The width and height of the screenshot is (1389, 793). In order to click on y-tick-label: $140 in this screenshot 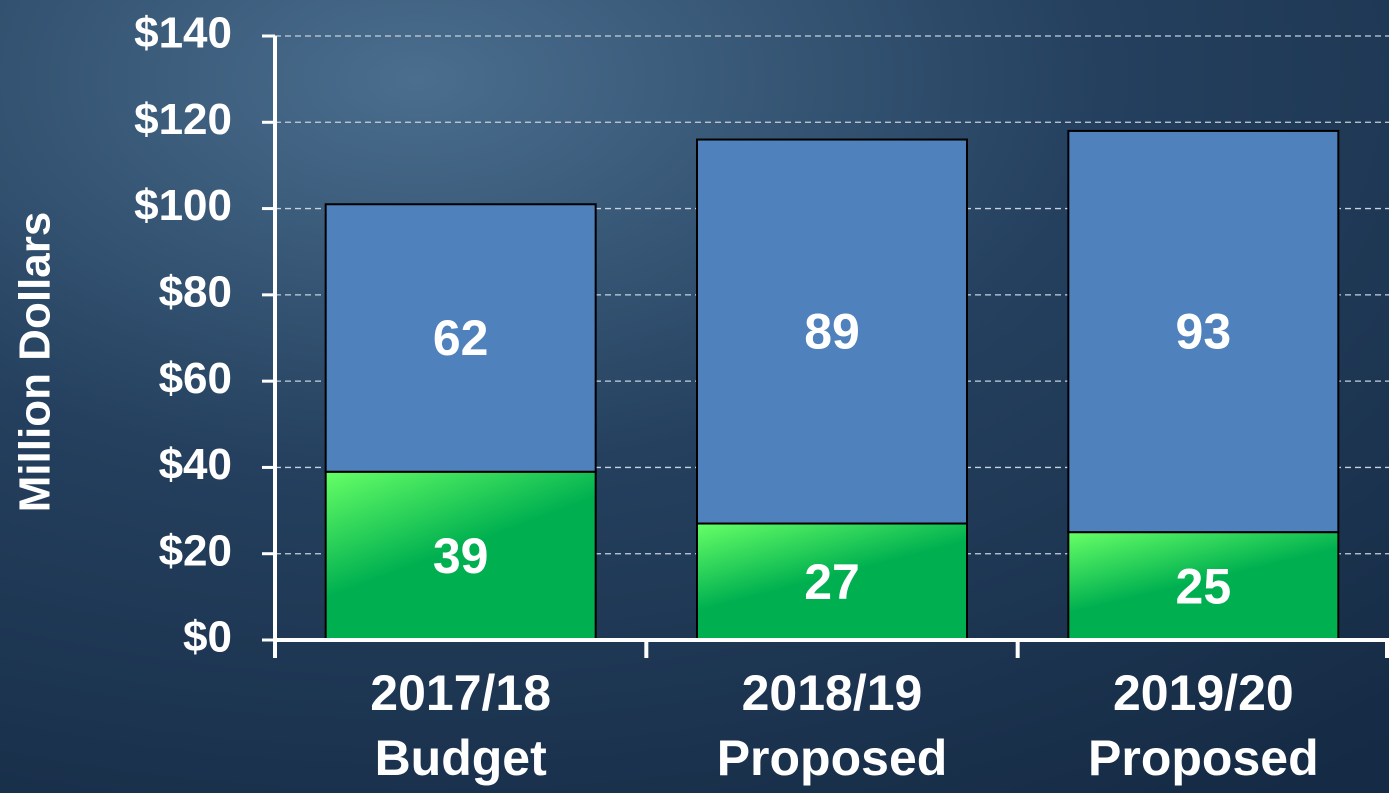, I will do `click(183, 33)`.